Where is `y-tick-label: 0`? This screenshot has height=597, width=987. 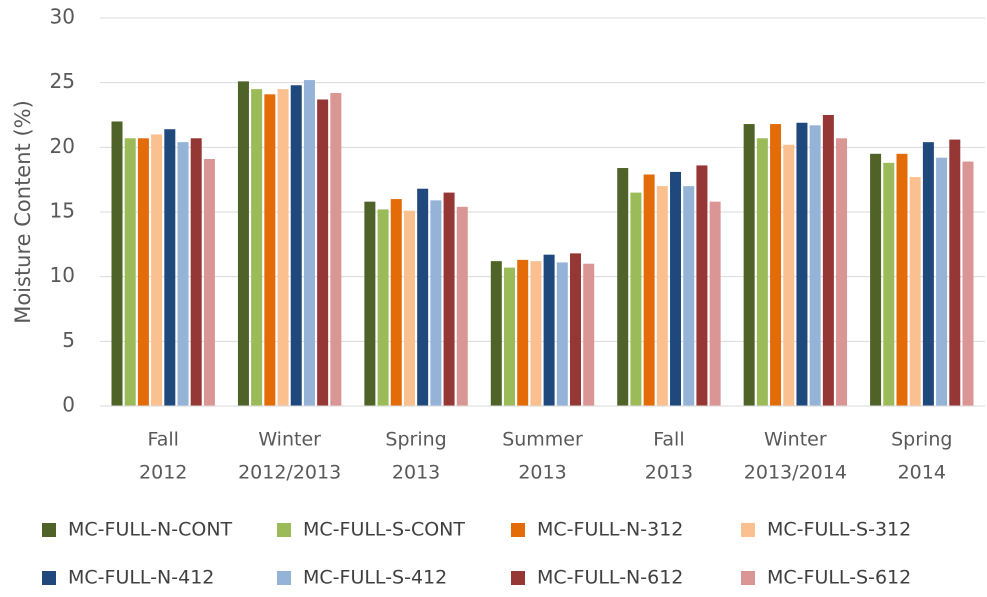
y-tick-label: 0 is located at coordinates (68, 405).